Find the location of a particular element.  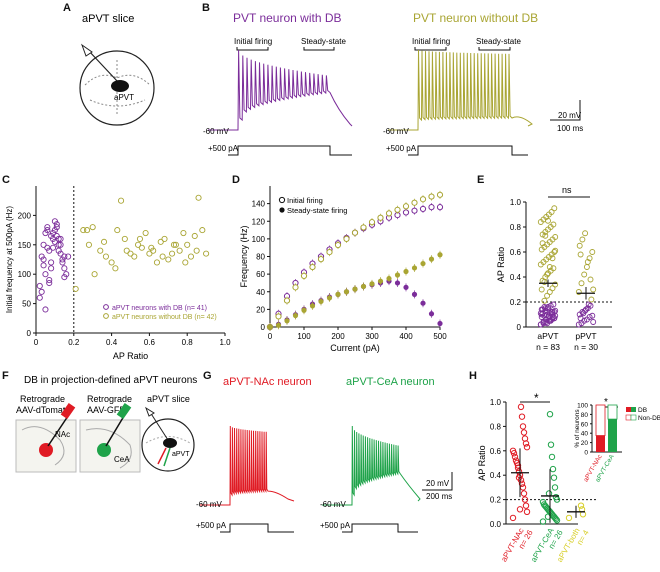

g-scale-bar is located at coordinates (437, 481).